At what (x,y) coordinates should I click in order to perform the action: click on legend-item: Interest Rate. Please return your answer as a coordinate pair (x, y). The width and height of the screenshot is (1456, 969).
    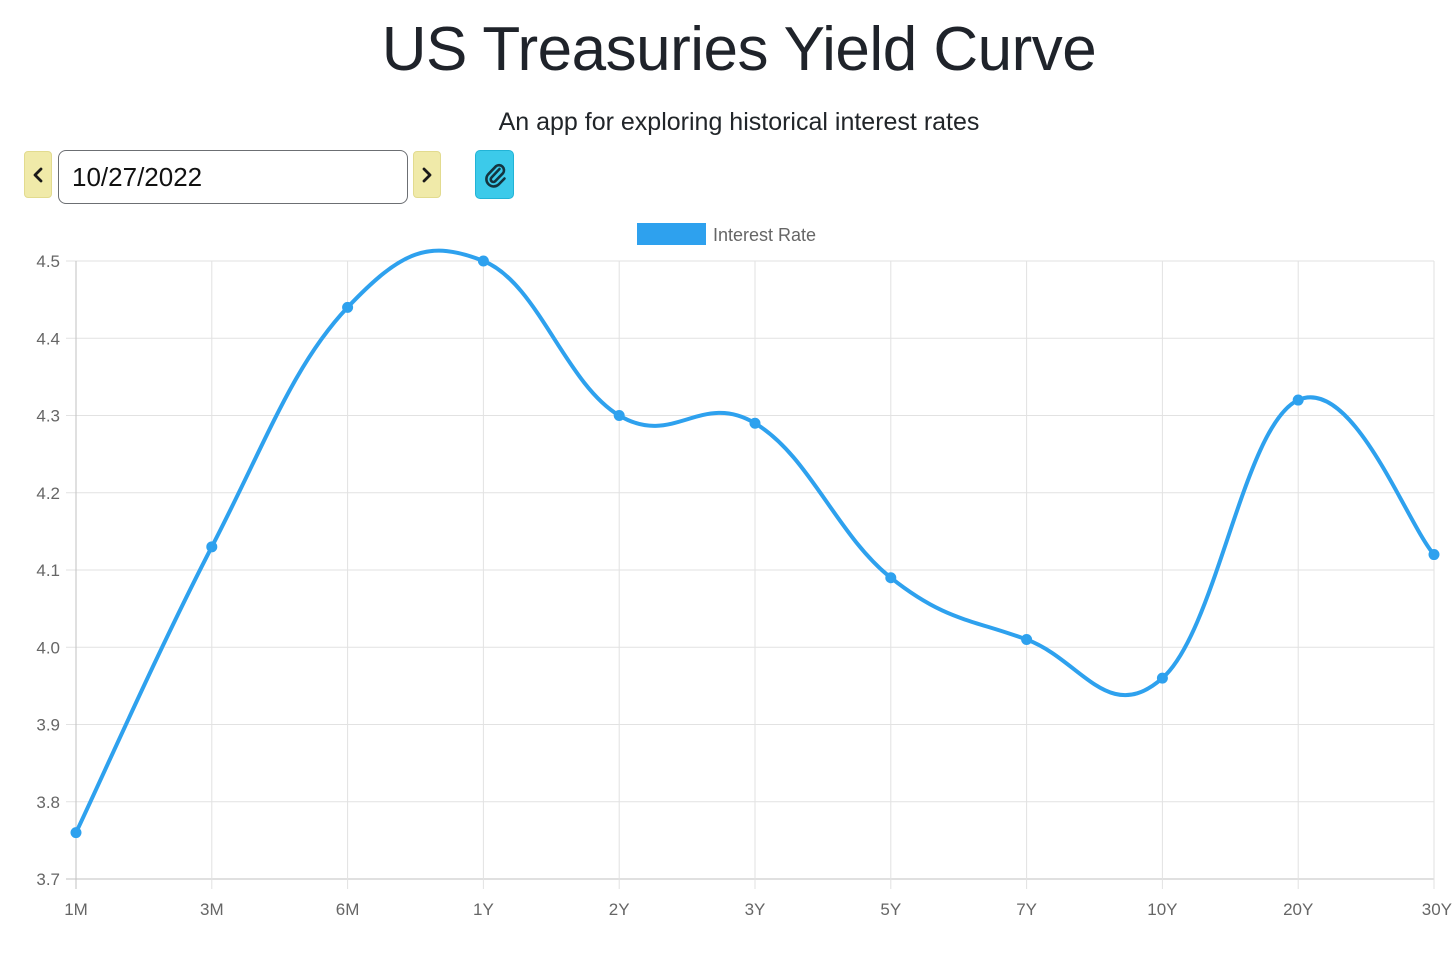
    Looking at the image, I should click on (726, 234).